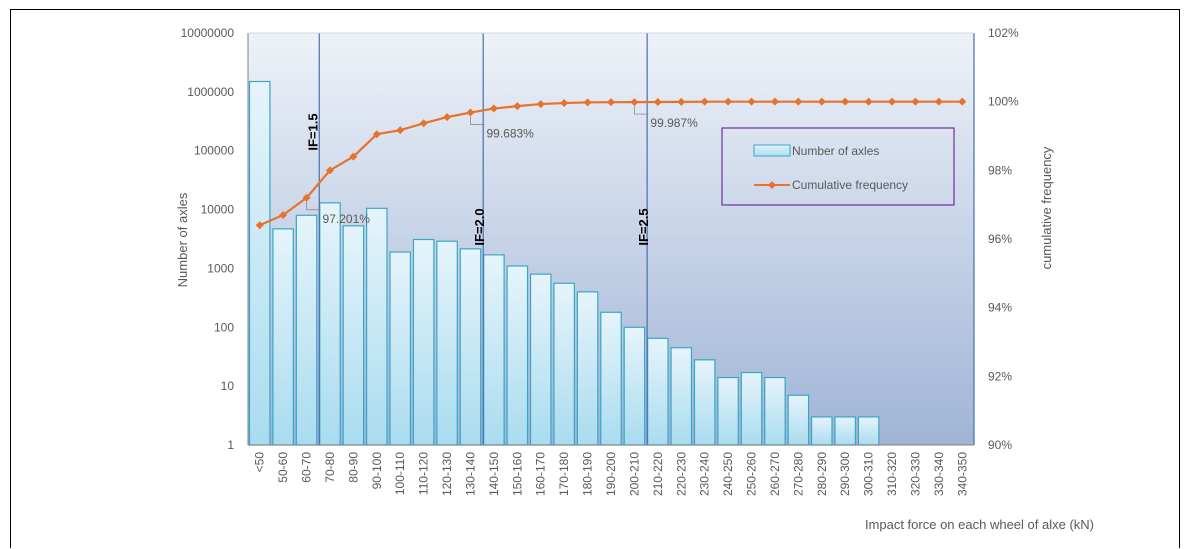 The image size is (1192, 549). What do you see at coordinates (939, 474) in the screenshot?
I see `x-tick-label: 330-340` at bounding box center [939, 474].